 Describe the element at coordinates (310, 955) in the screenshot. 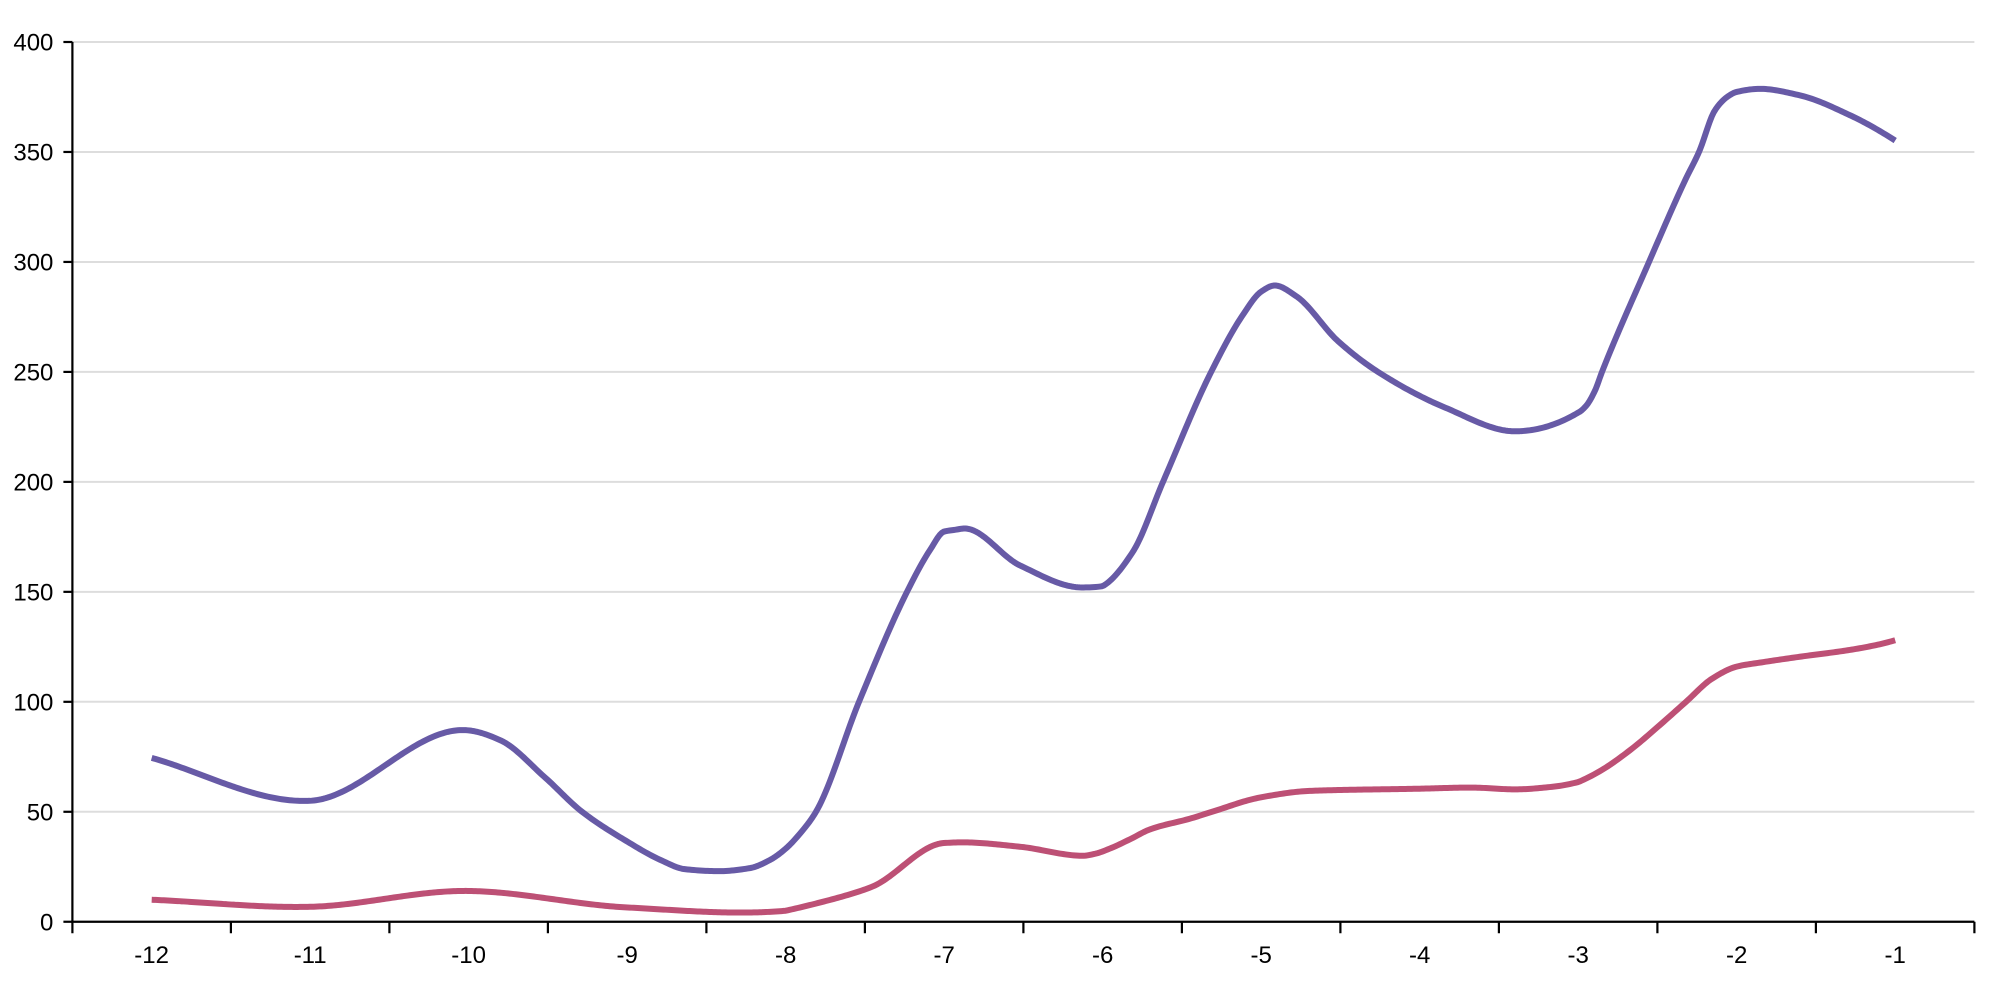

I see `svg-text: -11` at that location.